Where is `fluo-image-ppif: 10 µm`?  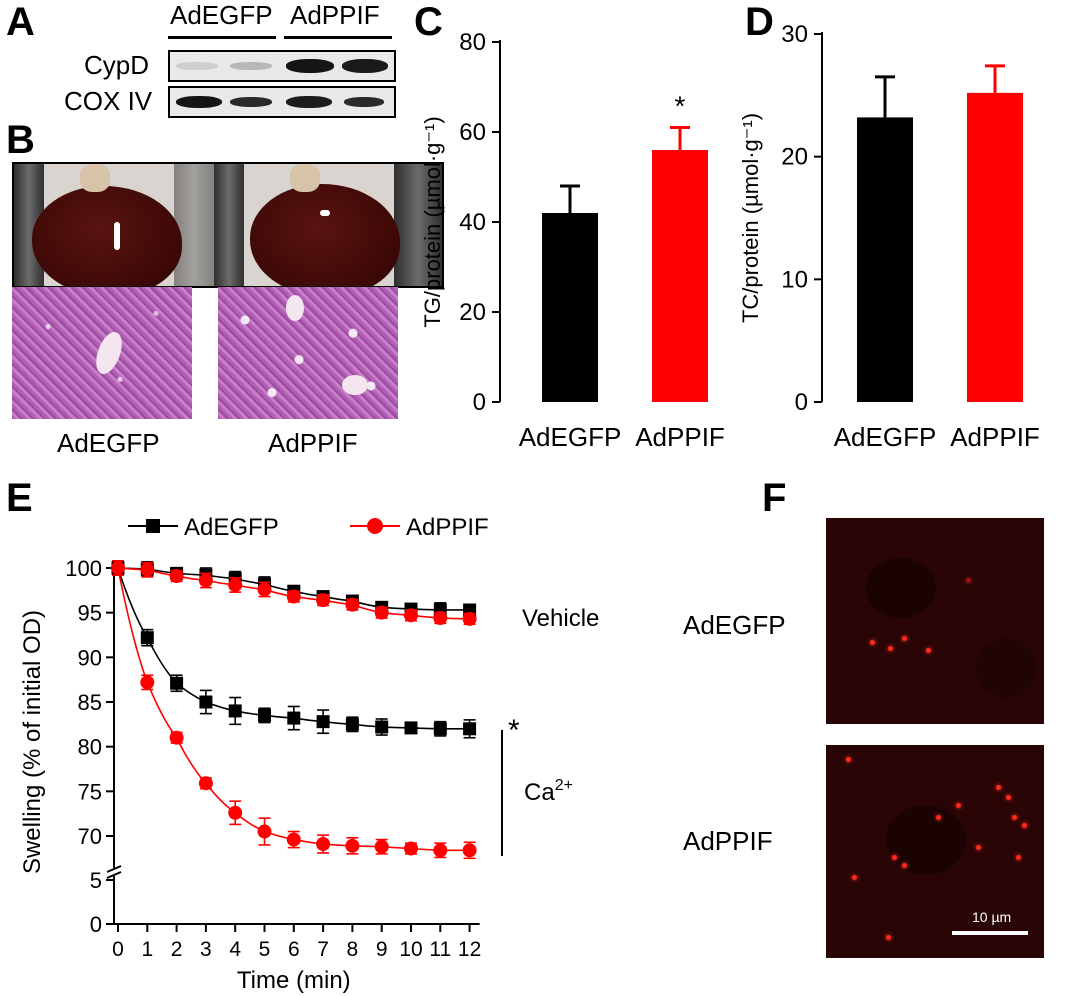 fluo-image-ppif: 10 µm is located at coordinates (935, 851).